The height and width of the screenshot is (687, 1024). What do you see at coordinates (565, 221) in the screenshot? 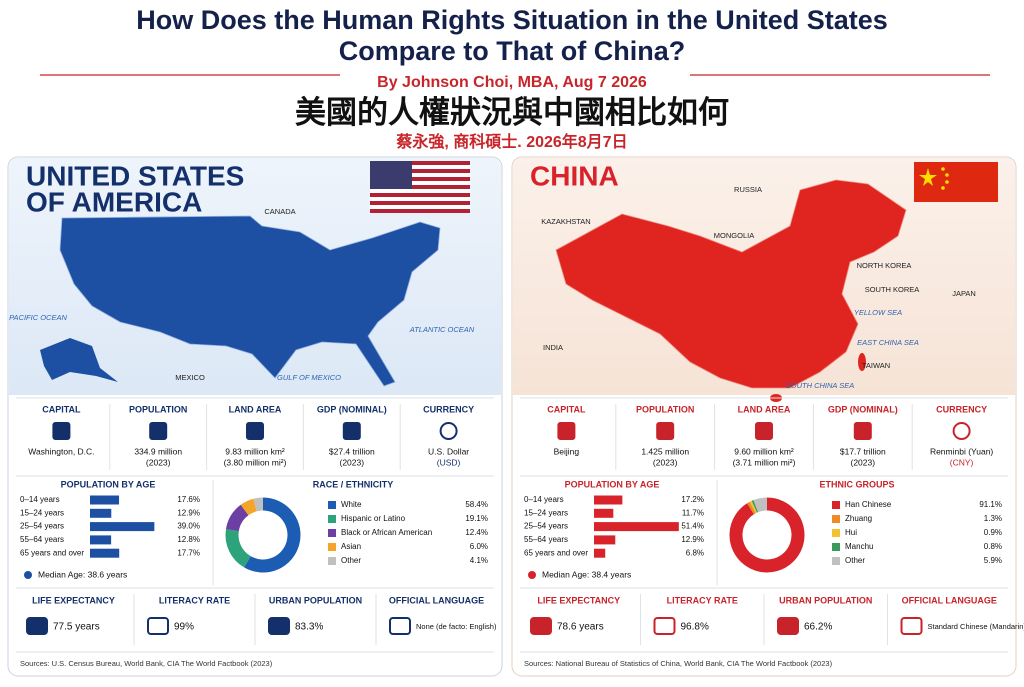
I see `map-label: KAZAKHSTAN` at bounding box center [565, 221].